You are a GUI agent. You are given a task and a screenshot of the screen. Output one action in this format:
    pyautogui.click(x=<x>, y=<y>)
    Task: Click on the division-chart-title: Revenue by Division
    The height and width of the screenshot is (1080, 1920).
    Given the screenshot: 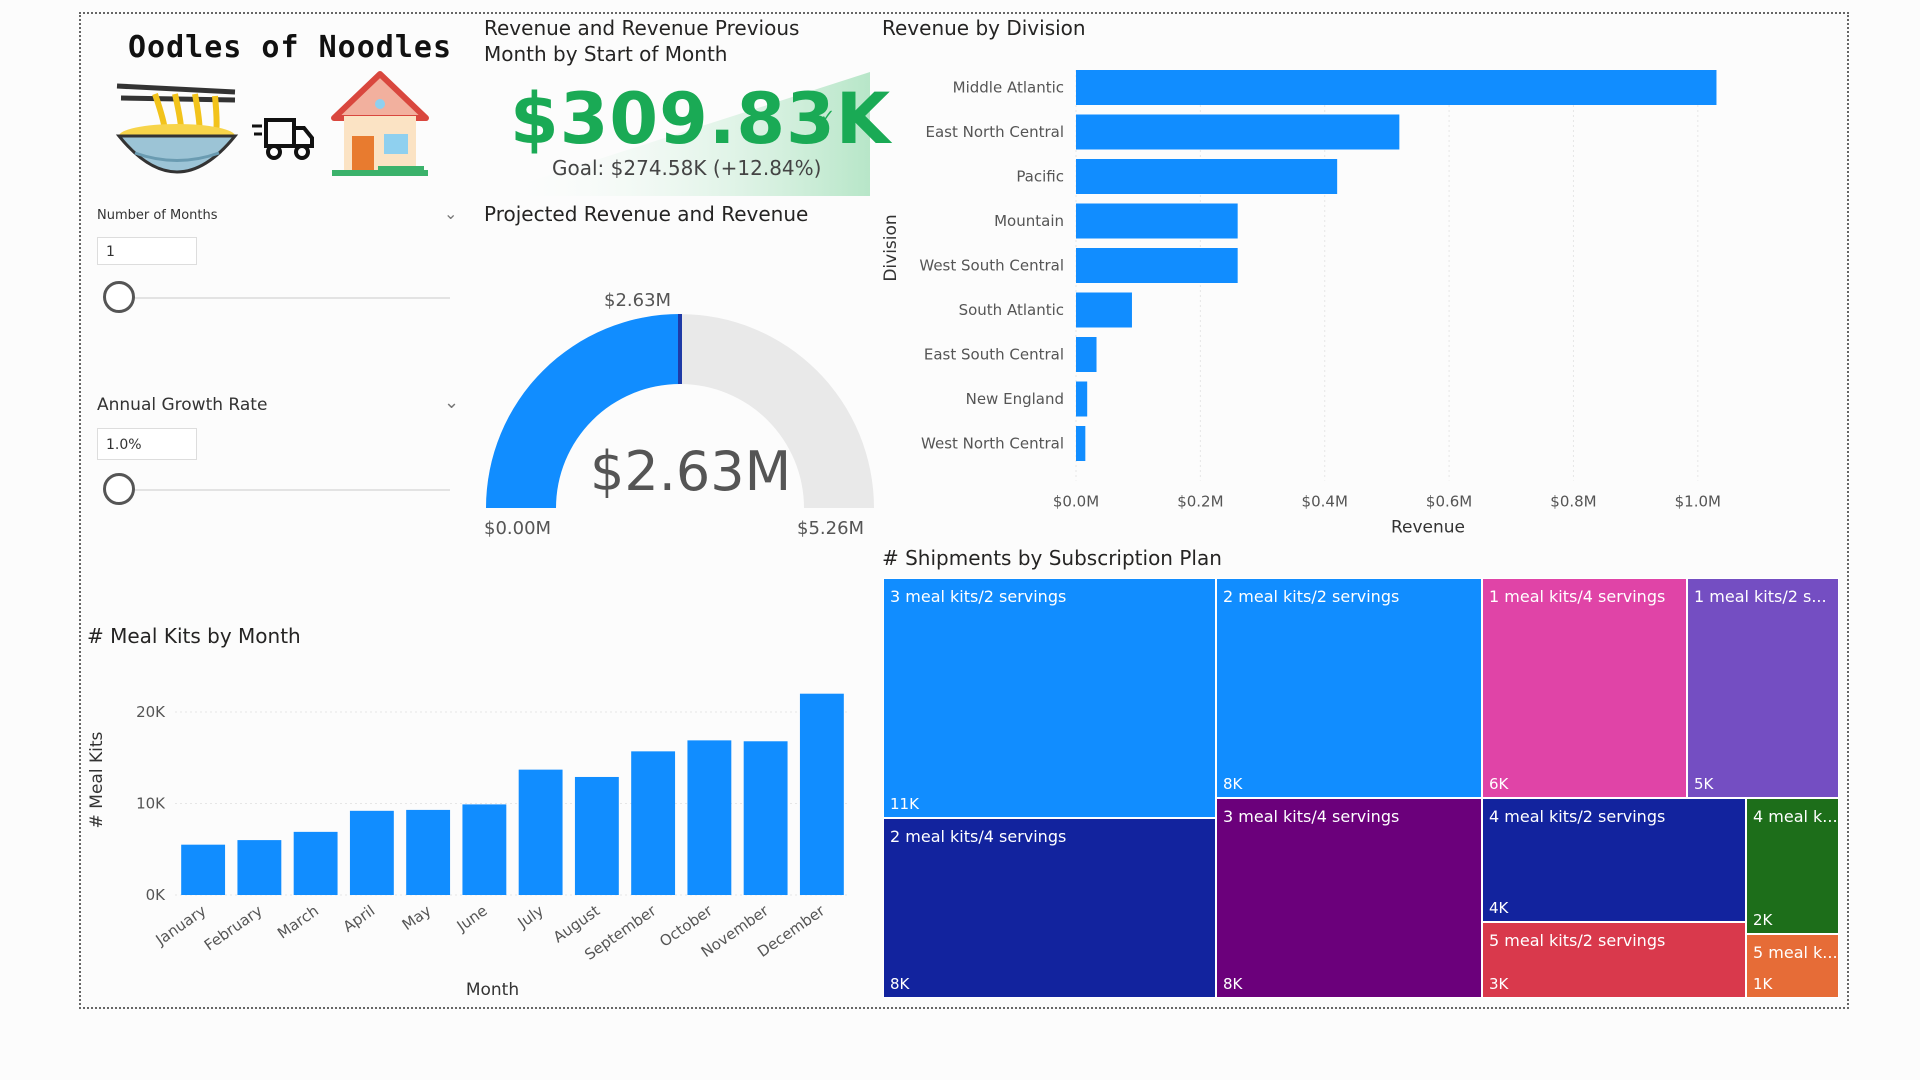 What is the action you would take?
    pyautogui.click(x=984, y=28)
    